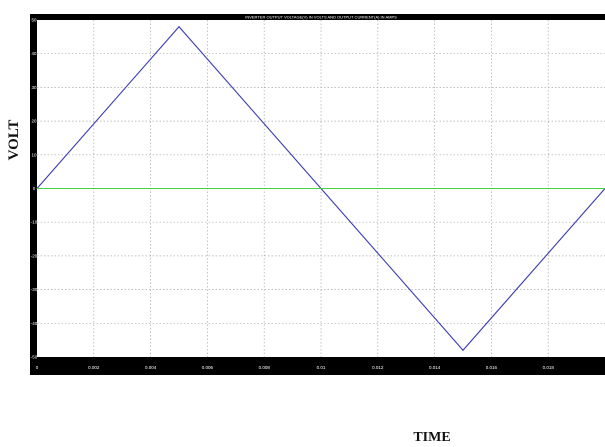 This screenshot has height=447, width=605. I want to click on x-tick-label: 0.01, so click(321, 367).